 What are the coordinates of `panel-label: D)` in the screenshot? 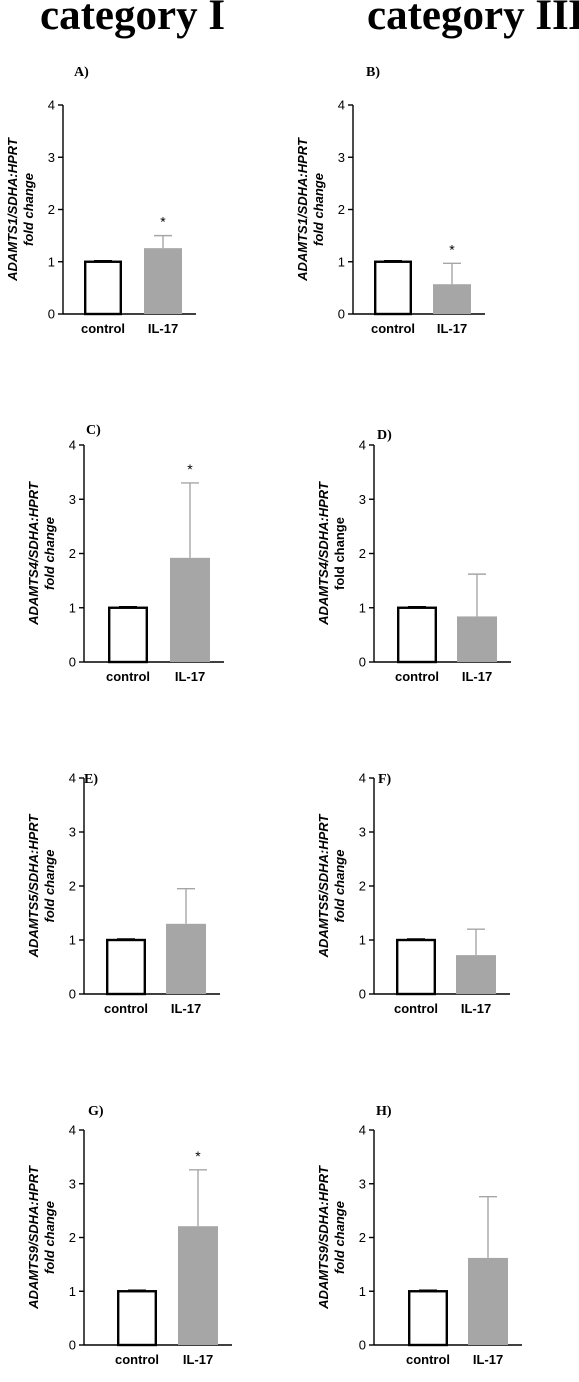 It's located at (384, 435).